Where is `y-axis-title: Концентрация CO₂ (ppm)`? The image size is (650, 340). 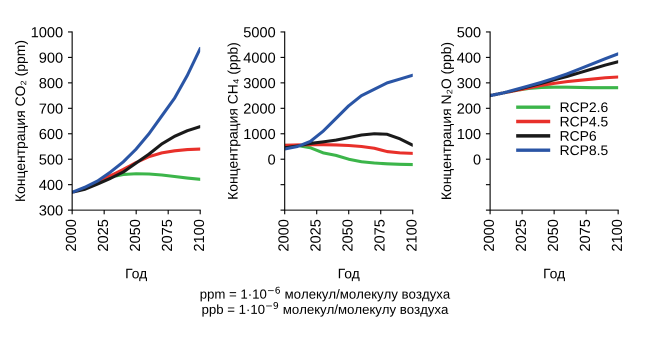 y-axis-title: Концентрация CO₂ (ppm) is located at coordinates (21, 120).